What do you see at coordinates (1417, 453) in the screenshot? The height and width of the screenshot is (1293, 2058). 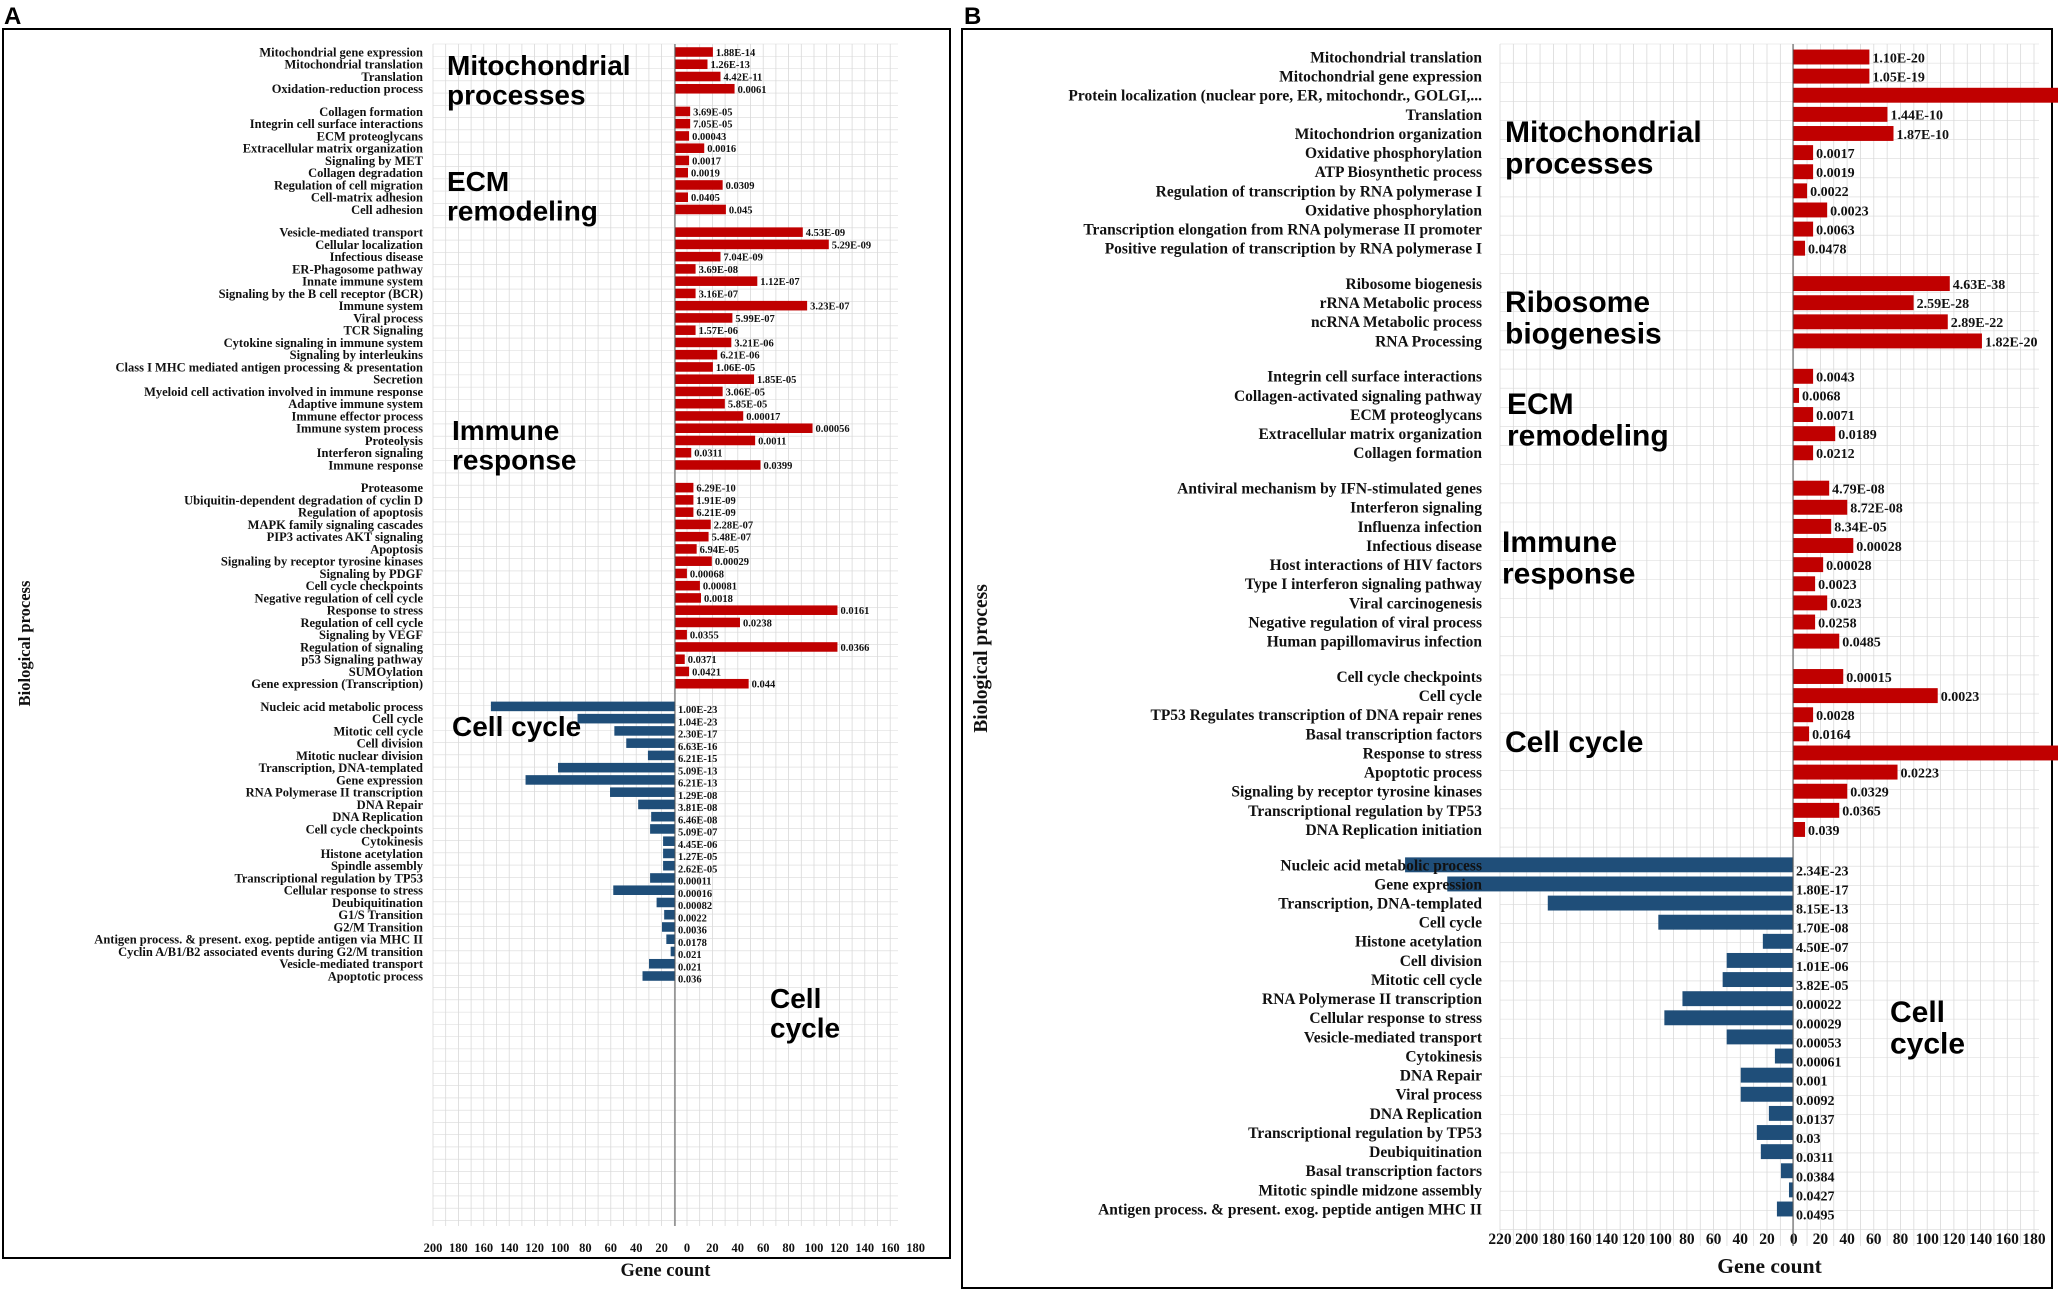 I see `category-label: Collagen formation` at bounding box center [1417, 453].